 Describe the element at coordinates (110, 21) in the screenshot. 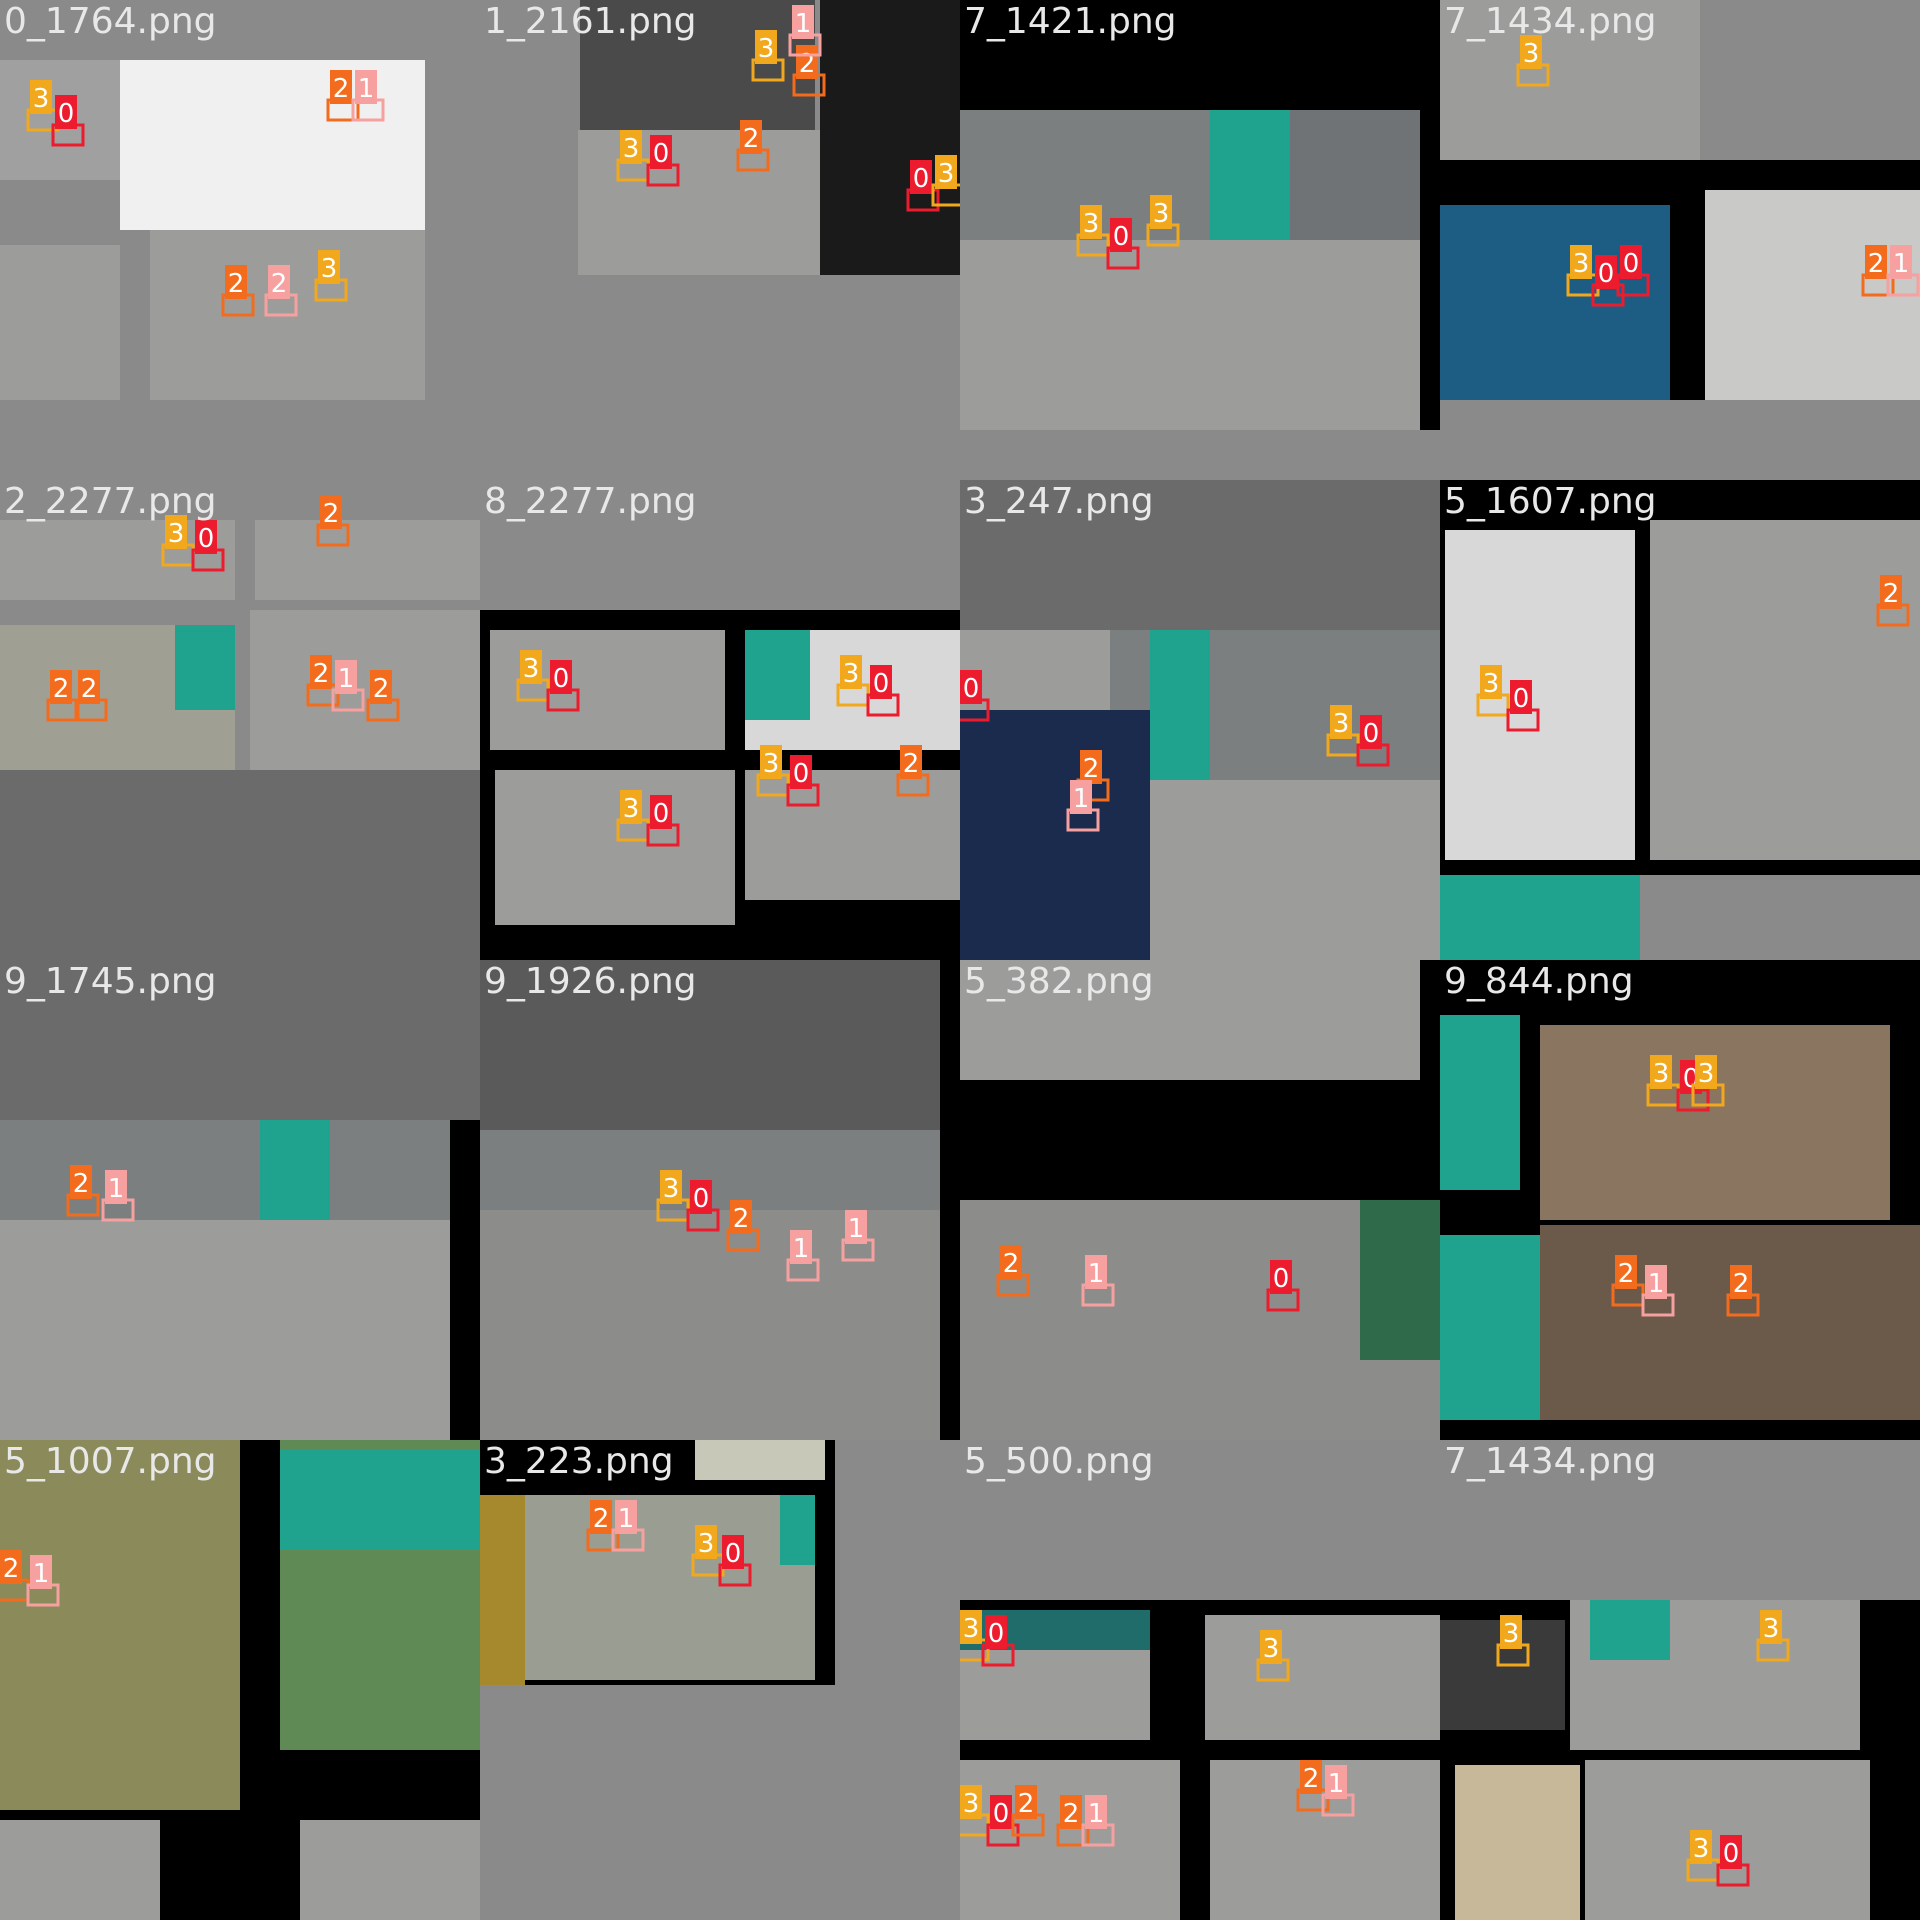

I see `tile-filename: 0_1764.png` at that location.